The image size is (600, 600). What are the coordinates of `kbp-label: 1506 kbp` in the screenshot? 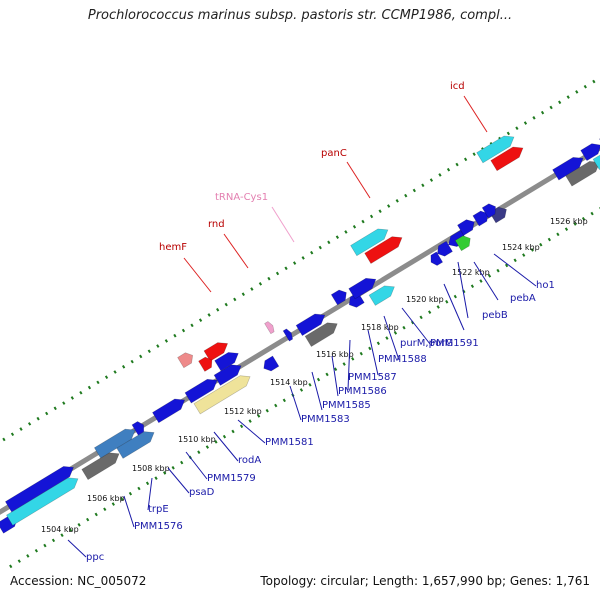 It's located at (106, 498).